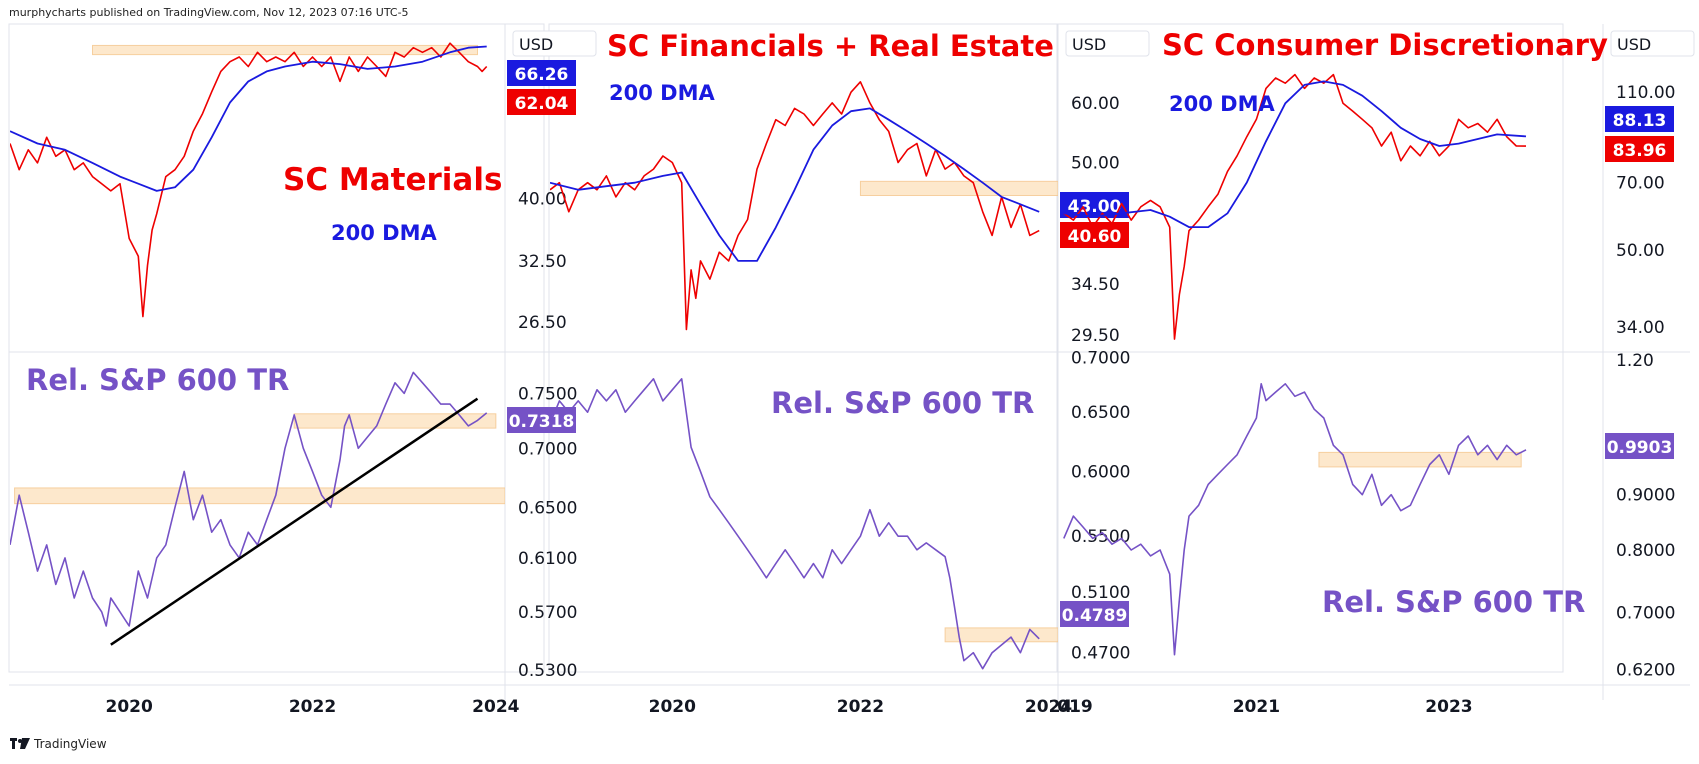 The width and height of the screenshot is (1699, 764). I want to click on panel-title: SC Consumer Discretionary, so click(1385, 45).